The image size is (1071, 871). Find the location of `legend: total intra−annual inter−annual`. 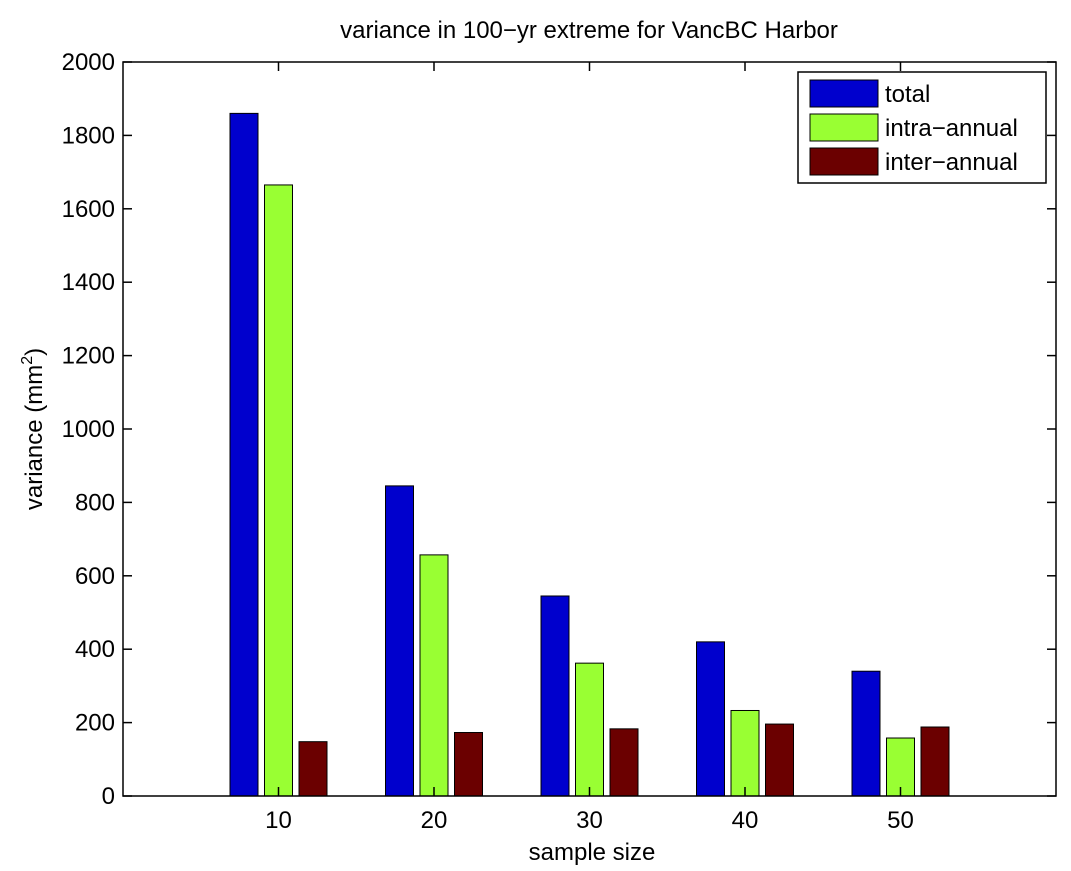

legend: total intra−annual inter−annual is located at coordinates (922, 127).